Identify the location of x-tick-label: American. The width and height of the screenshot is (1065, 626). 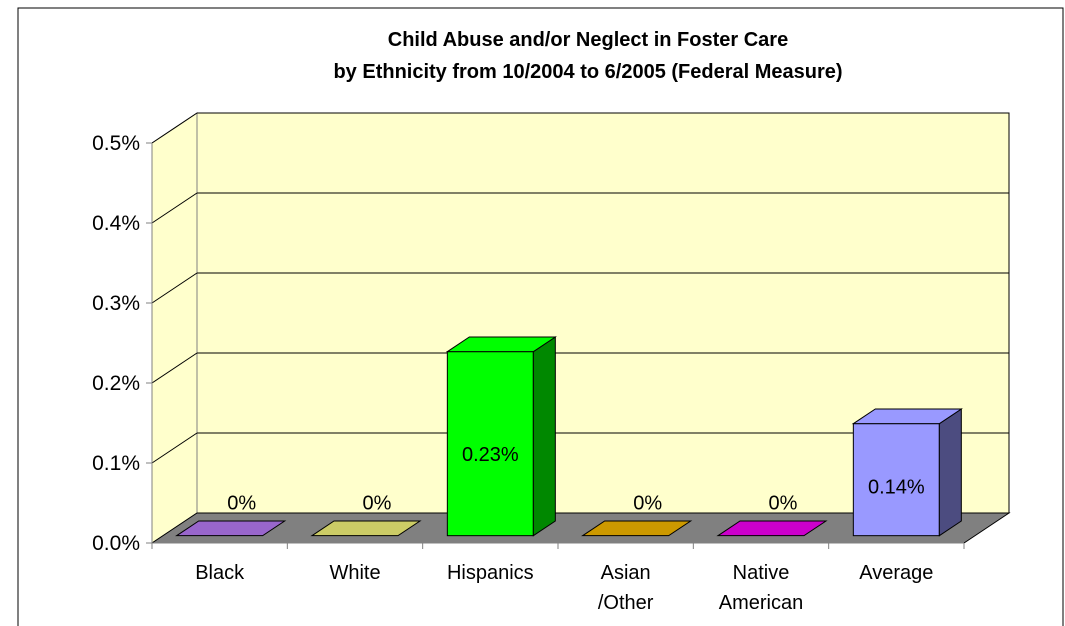
(761, 603).